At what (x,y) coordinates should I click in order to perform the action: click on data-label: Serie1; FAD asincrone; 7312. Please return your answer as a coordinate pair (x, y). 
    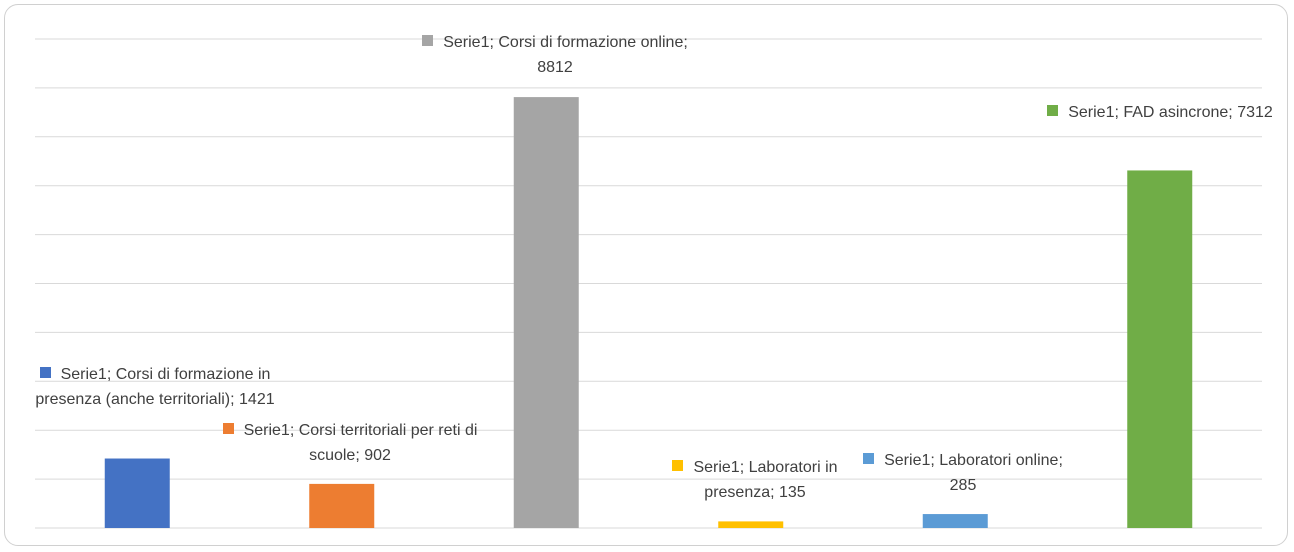
    Looking at the image, I should click on (1160, 112).